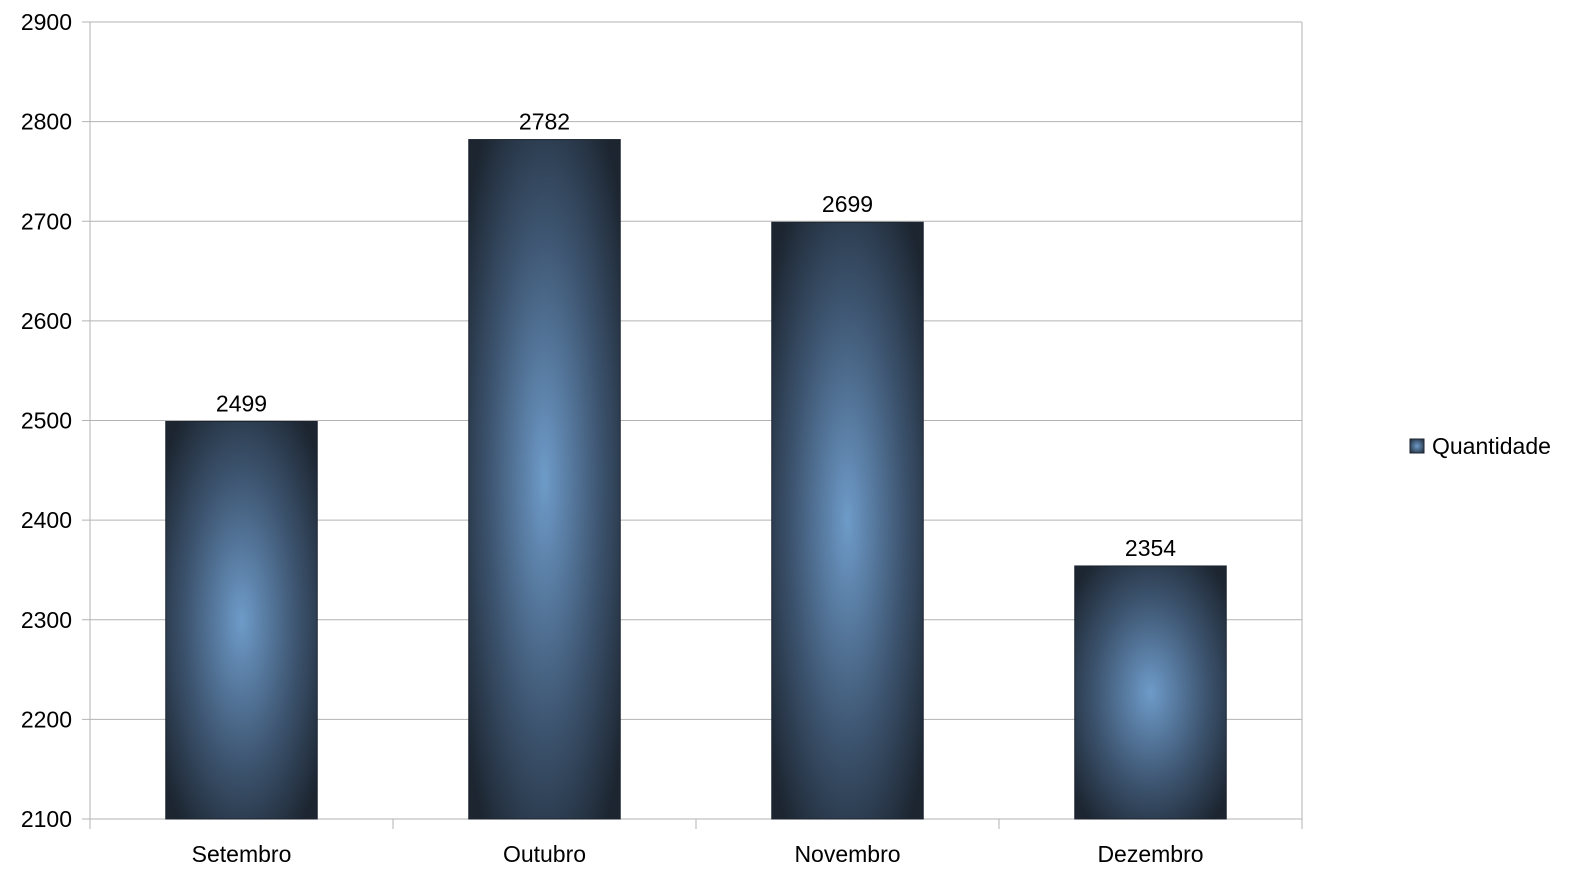 Image resolution: width=1585 pixels, height=882 pixels. I want to click on y-tick-label: 2800, so click(46, 122).